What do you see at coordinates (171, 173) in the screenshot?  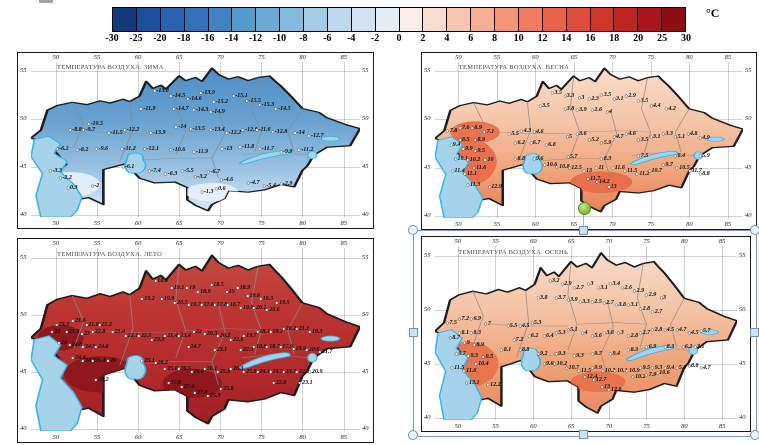 I see `temp-value-label: -6.3` at bounding box center [171, 173].